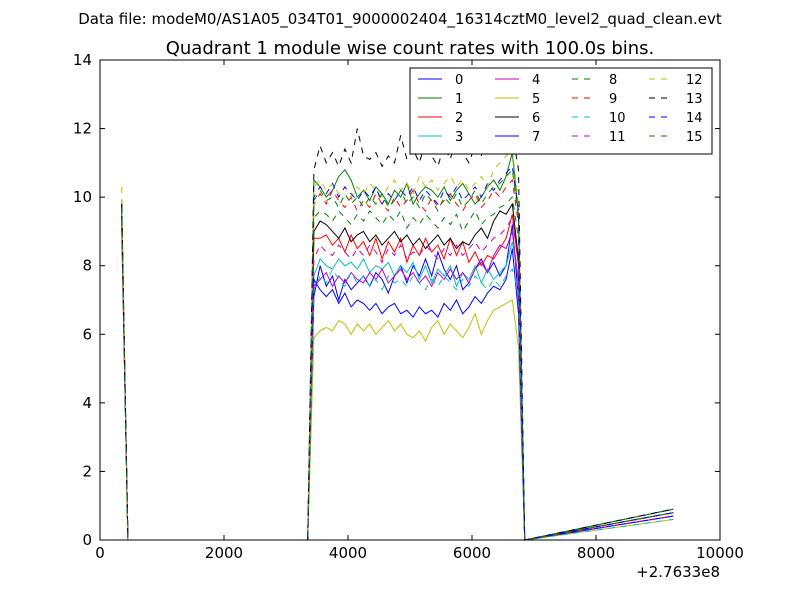  I want to click on legend-box, so click(561, 111).